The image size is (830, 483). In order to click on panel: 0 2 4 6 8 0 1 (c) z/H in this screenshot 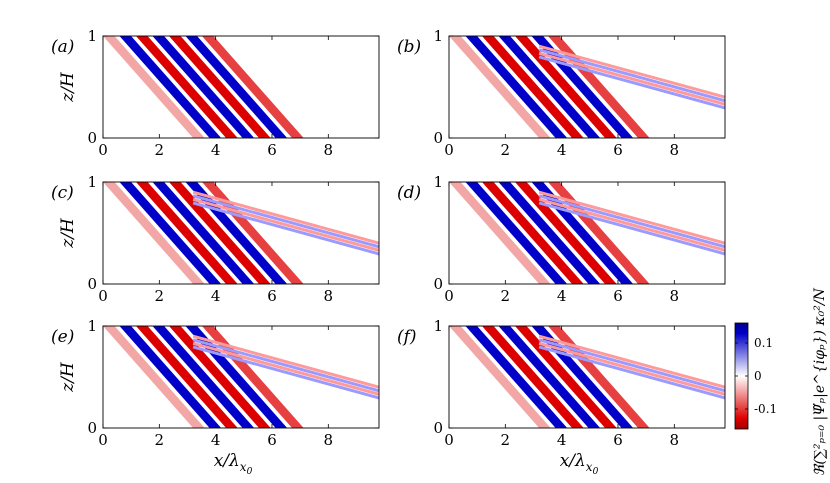, I will do `click(215, 239)`.